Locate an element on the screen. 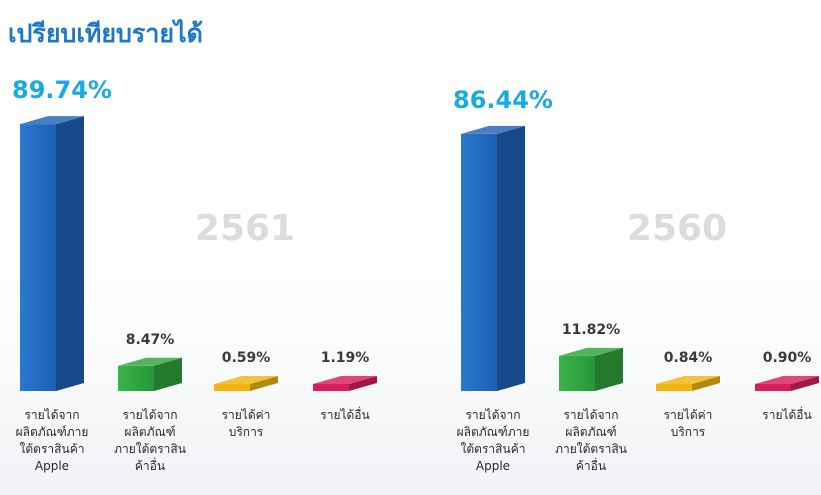 The image size is (821, 495). page-title: เปรียบเทียบรายได้ is located at coordinates (105, 33).